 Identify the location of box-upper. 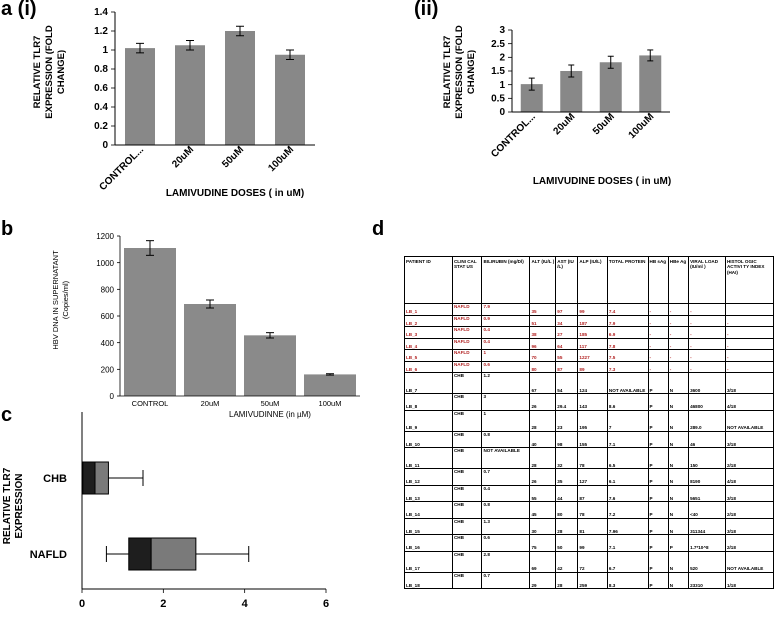
(173, 554).